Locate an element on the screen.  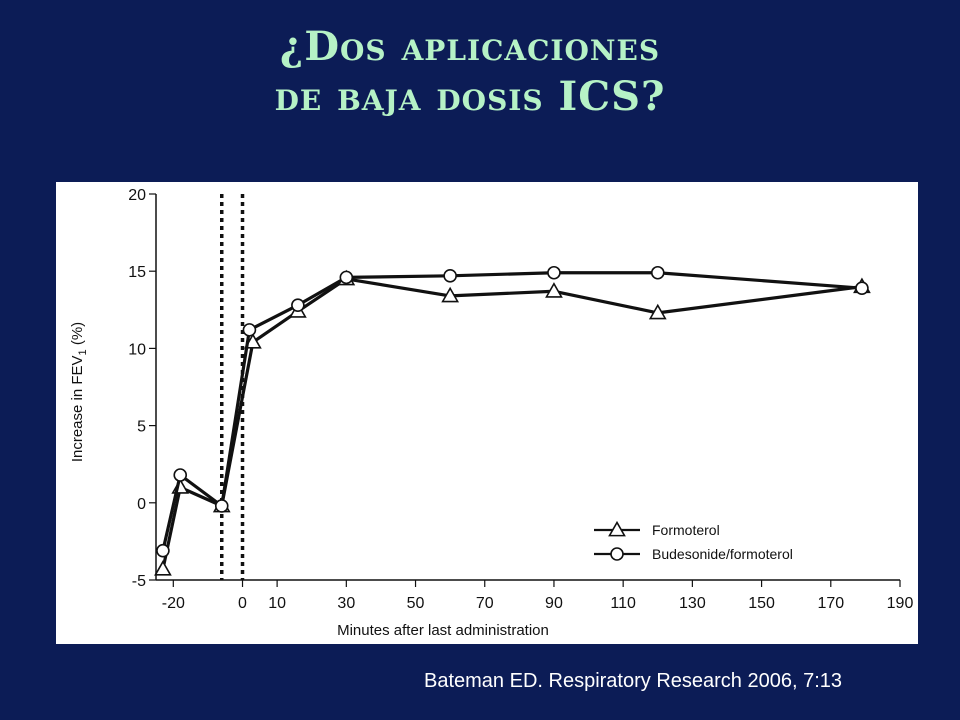
y-tick-label: 15 is located at coordinates (137, 272).